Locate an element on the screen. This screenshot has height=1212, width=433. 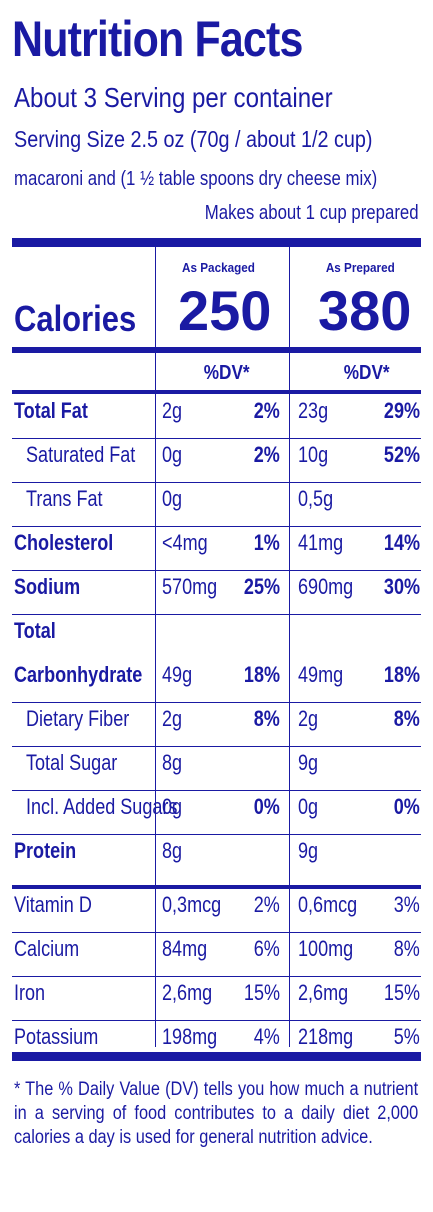
row-packaged-amount-sodium: 570mg is located at coordinates (190, 586).